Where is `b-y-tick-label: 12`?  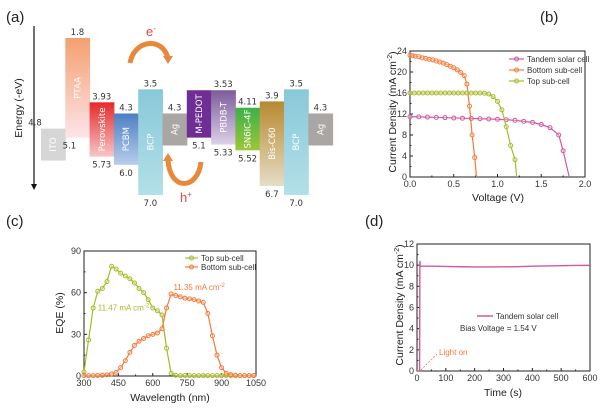 b-y-tick-label: 12 is located at coordinates (402, 114).